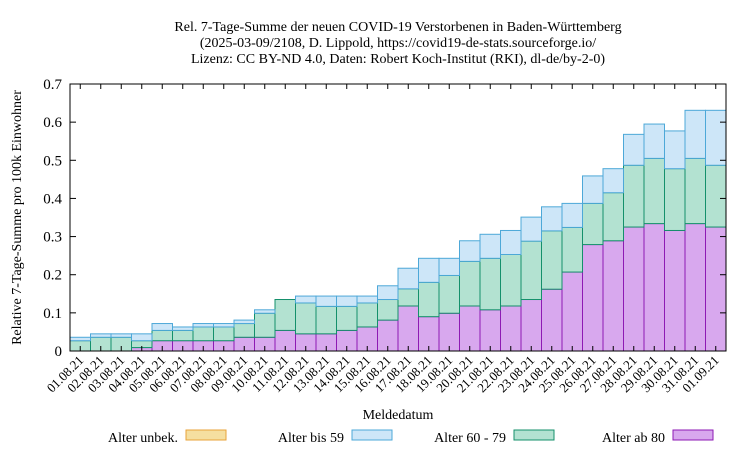 The width and height of the screenshot is (750, 455). I want to click on y-tick-label: 0.6, so click(52, 123).